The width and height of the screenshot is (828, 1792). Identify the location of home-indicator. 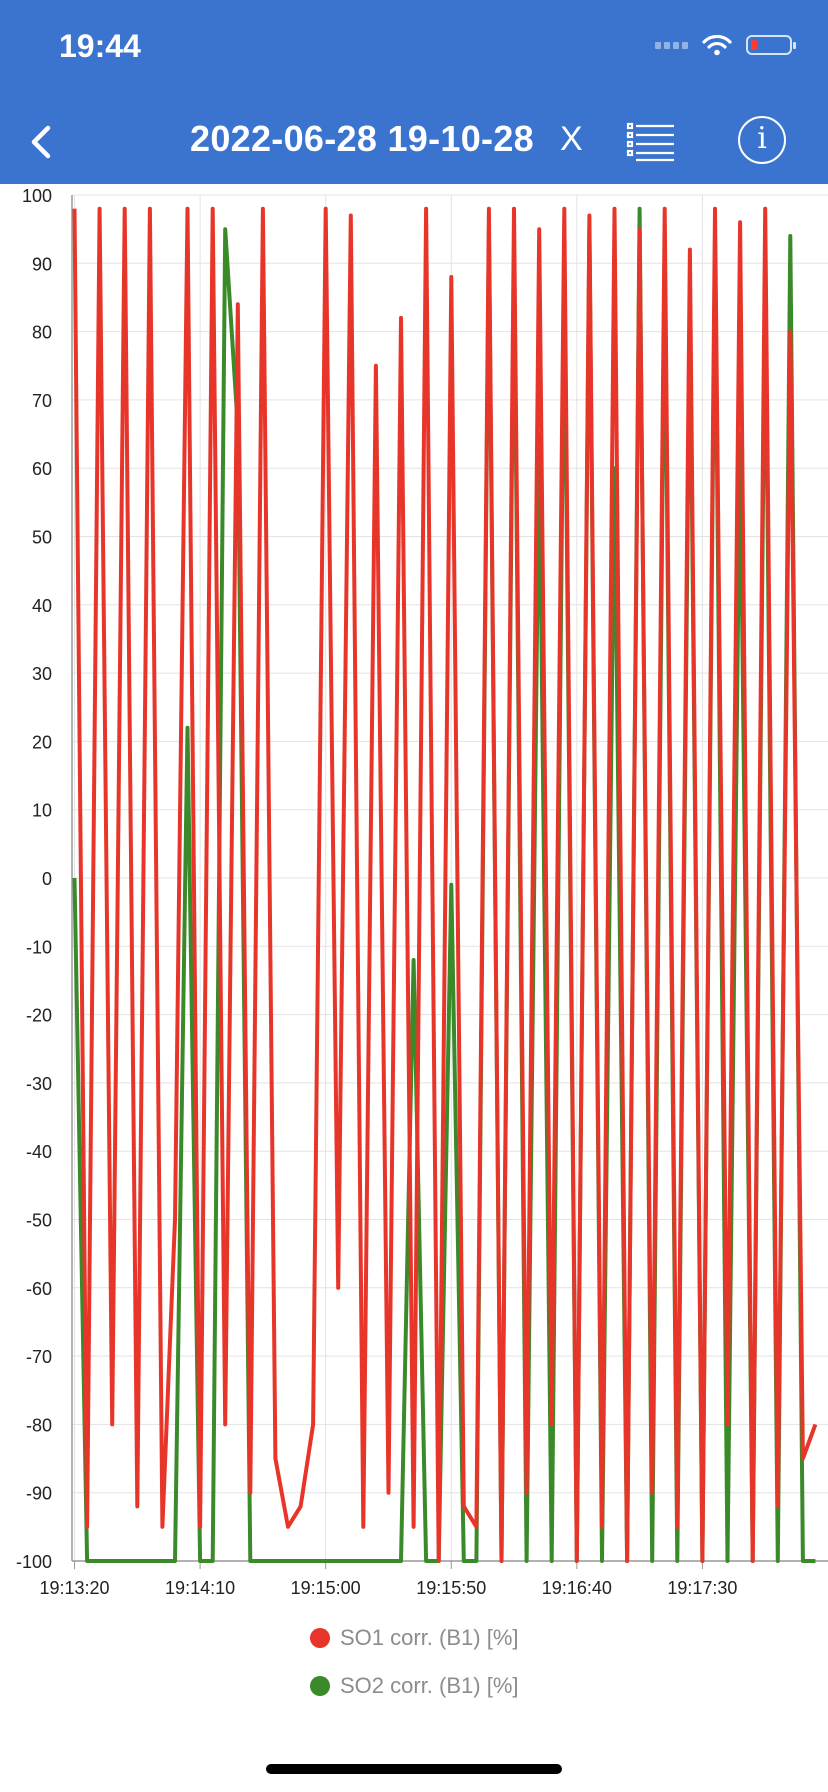
(414, 1769).